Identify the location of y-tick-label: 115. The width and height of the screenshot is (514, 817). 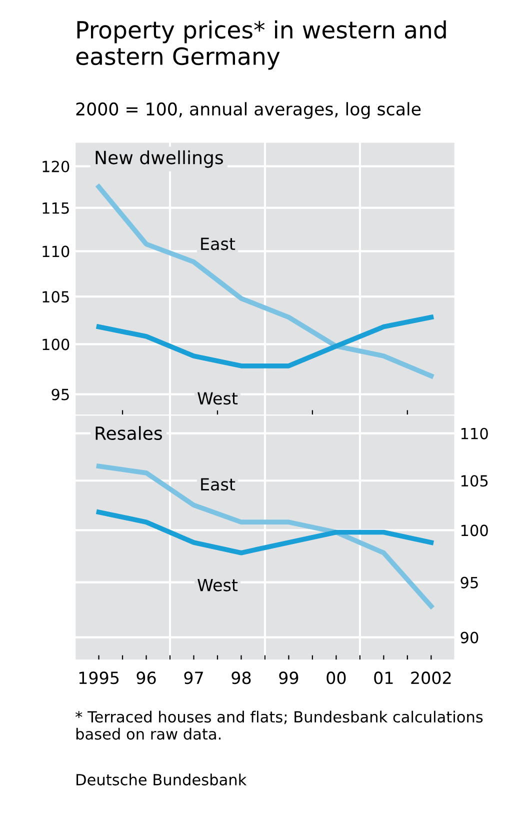
(55, 208).